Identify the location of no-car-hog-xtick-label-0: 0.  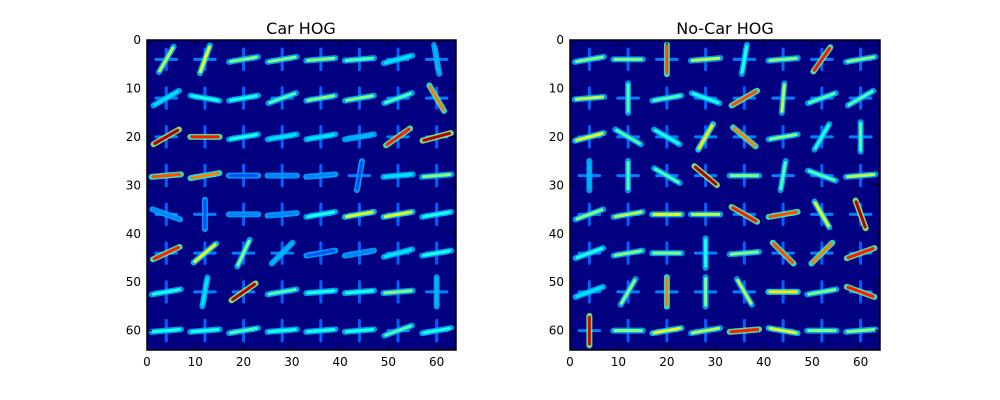
(570, 362).